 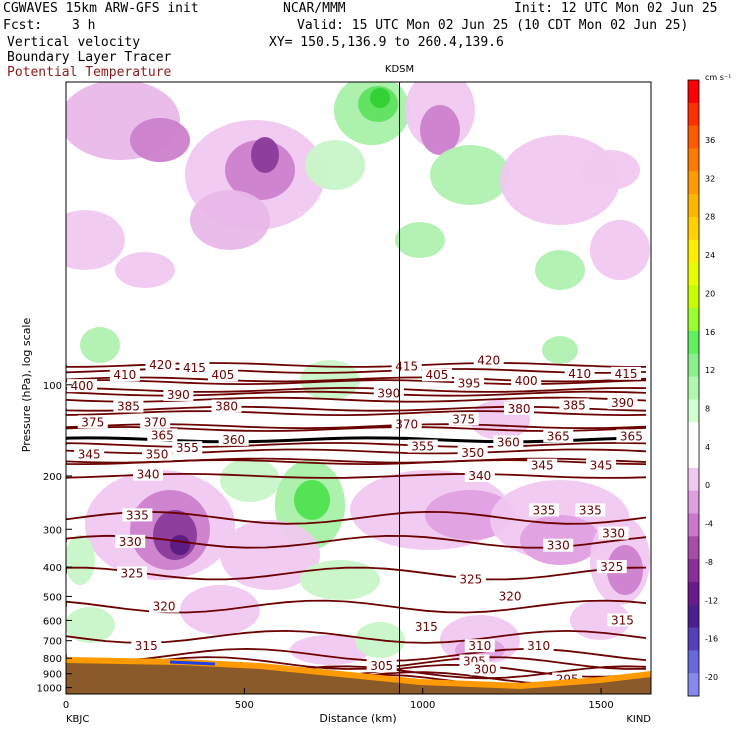 What do you see at coordinates (601, 466) in the screenshot?
I see `contour-label-345-41: 345` at bounding box center [601, 466].